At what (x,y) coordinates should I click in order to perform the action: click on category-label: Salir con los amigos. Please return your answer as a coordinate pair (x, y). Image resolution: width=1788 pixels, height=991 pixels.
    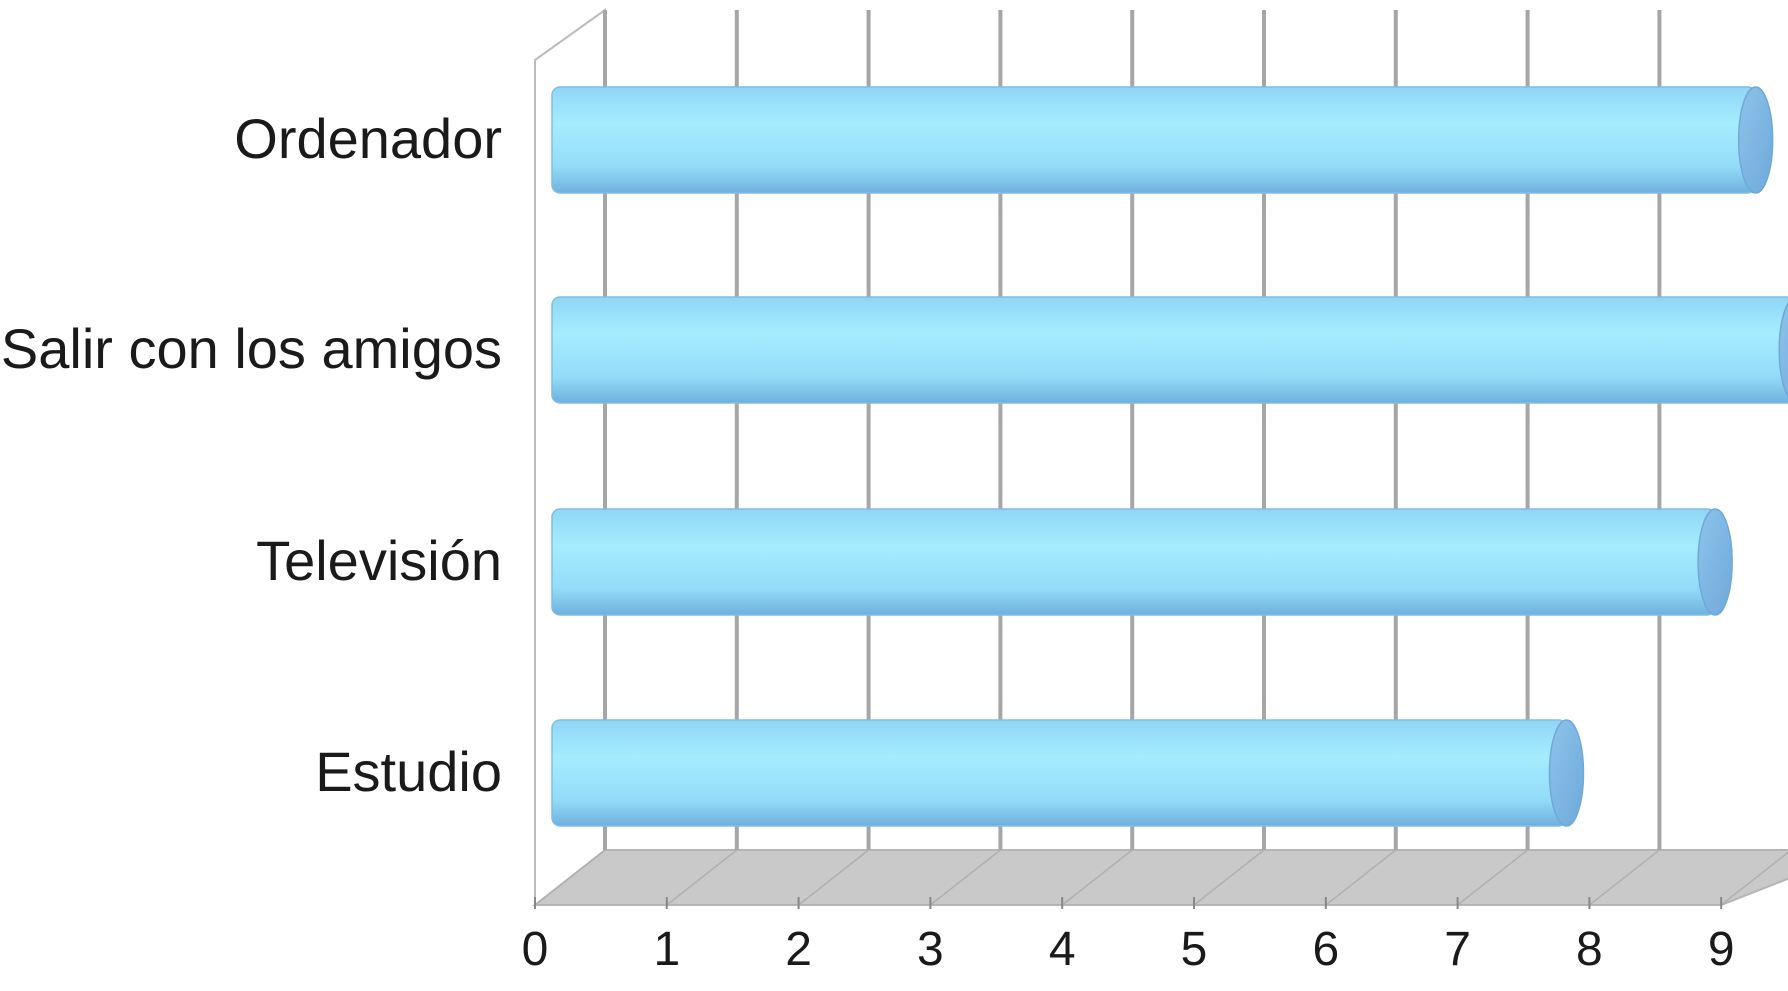
    Looking at the image, I should click on (251, 348).